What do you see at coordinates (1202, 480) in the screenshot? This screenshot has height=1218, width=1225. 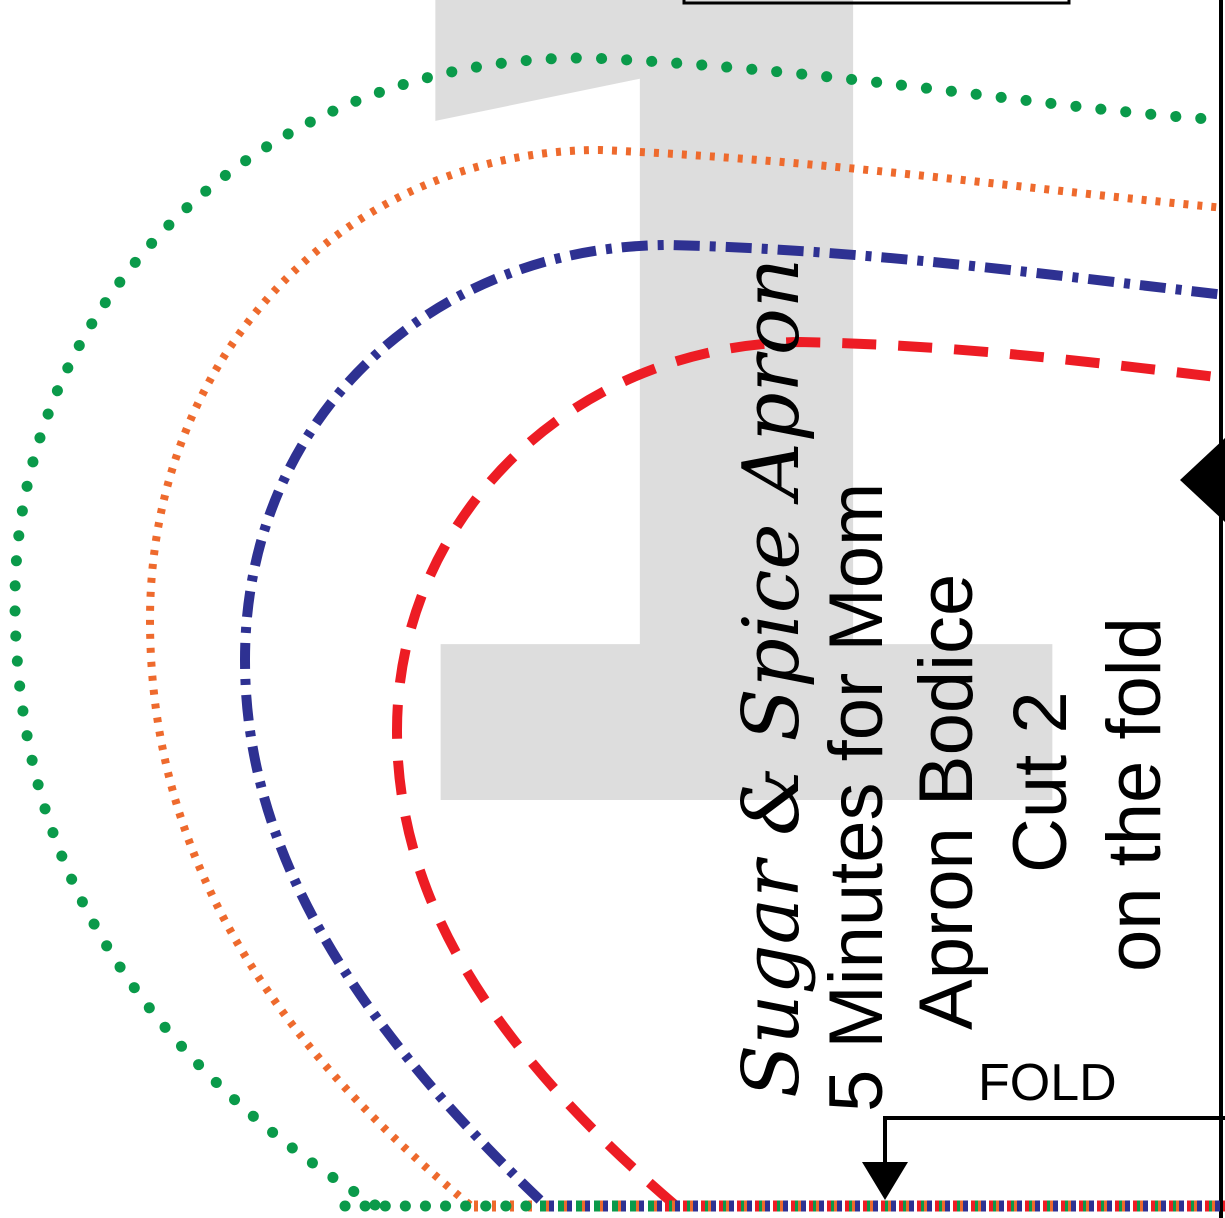 I see `notch-marker` at bounding box center [1202, 480].